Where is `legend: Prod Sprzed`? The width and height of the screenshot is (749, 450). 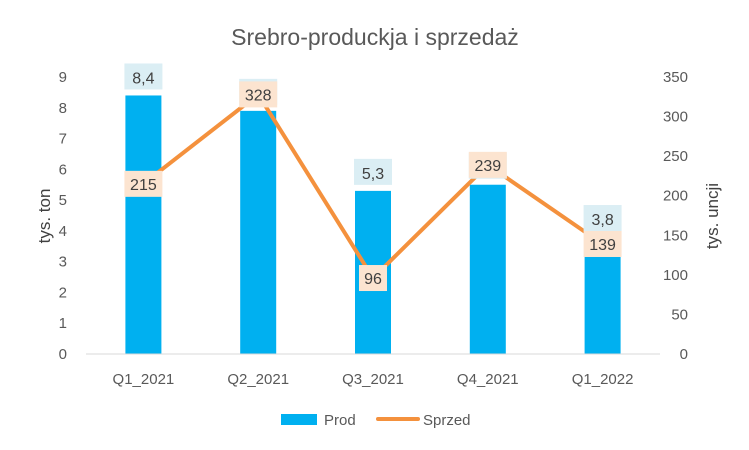 legend: Prod Sprzed is located at coordinates (376, 420).